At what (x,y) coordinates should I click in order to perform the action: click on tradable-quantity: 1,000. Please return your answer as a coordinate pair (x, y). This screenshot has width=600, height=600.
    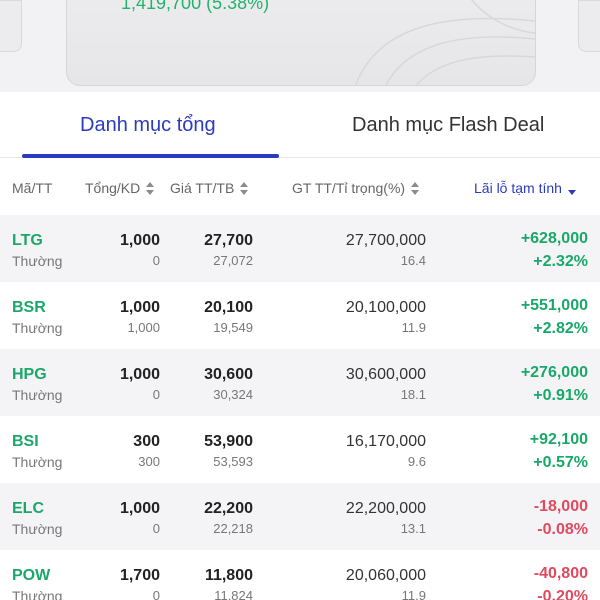
    Looking at the image, I should click on (143, 327).